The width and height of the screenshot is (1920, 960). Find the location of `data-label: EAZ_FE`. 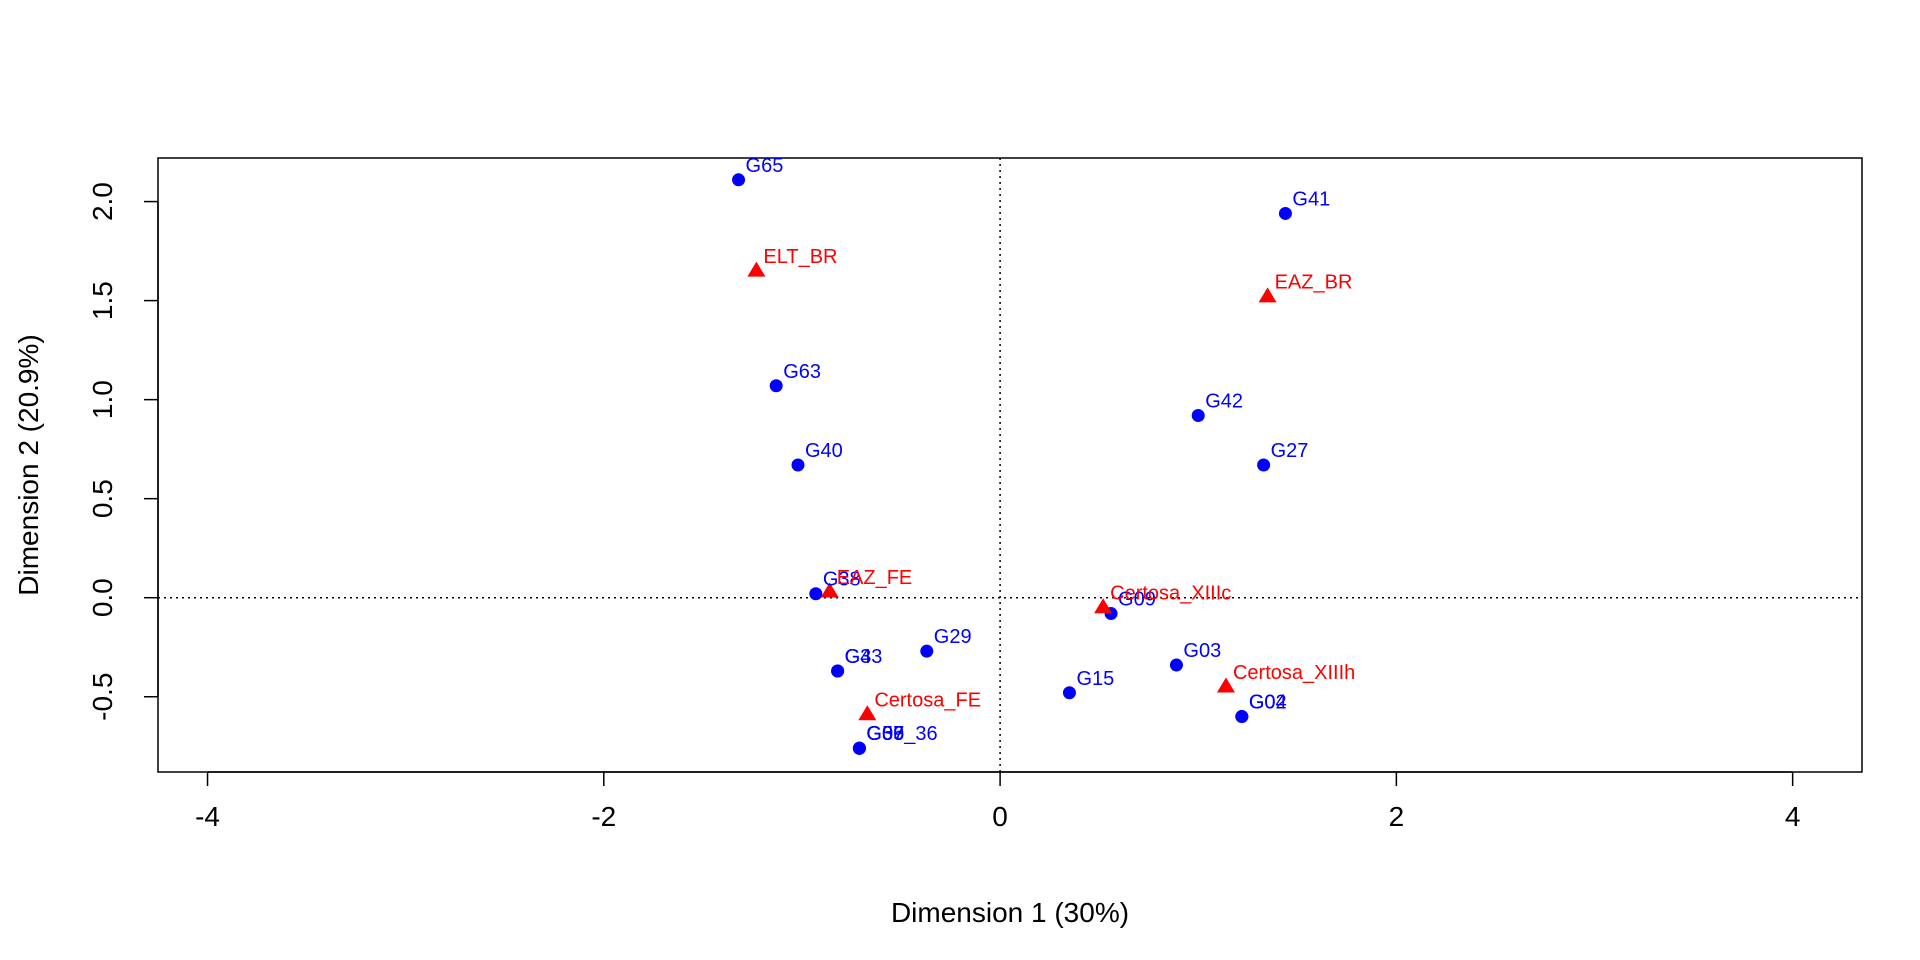

data-label: EAZ_FE is located at coordinates (875, 578).